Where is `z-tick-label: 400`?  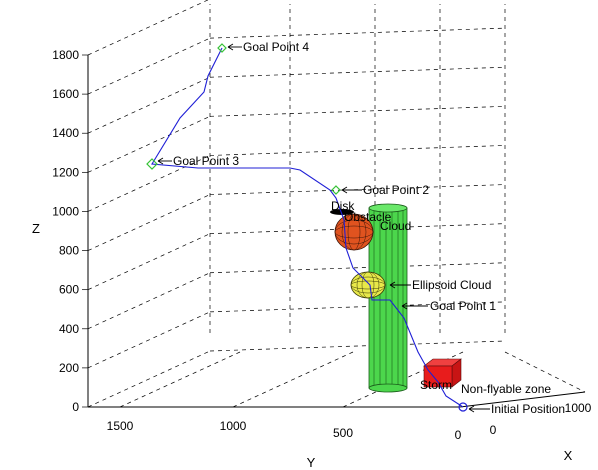
z-tick-label: 400 is located at coordinates (69, 329).